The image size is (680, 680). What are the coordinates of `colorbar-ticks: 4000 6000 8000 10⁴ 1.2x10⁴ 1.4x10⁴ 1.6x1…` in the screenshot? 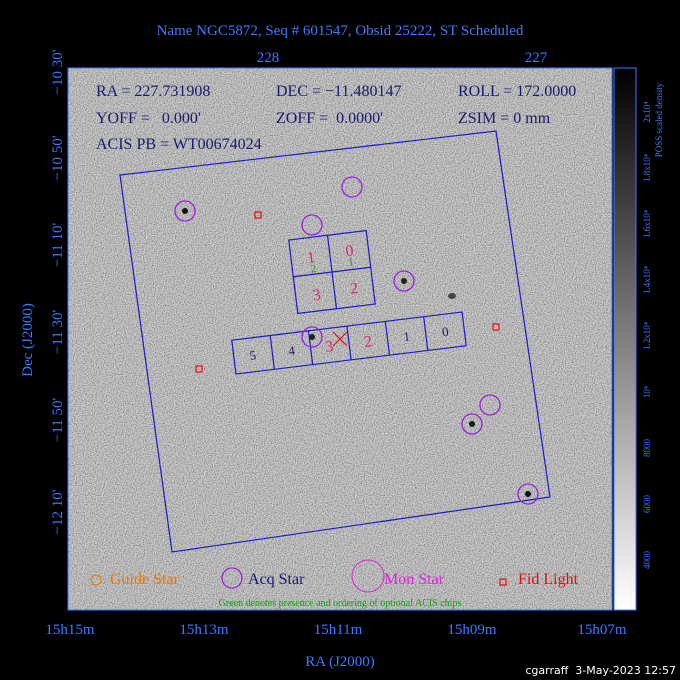 It's located at (653, 325).